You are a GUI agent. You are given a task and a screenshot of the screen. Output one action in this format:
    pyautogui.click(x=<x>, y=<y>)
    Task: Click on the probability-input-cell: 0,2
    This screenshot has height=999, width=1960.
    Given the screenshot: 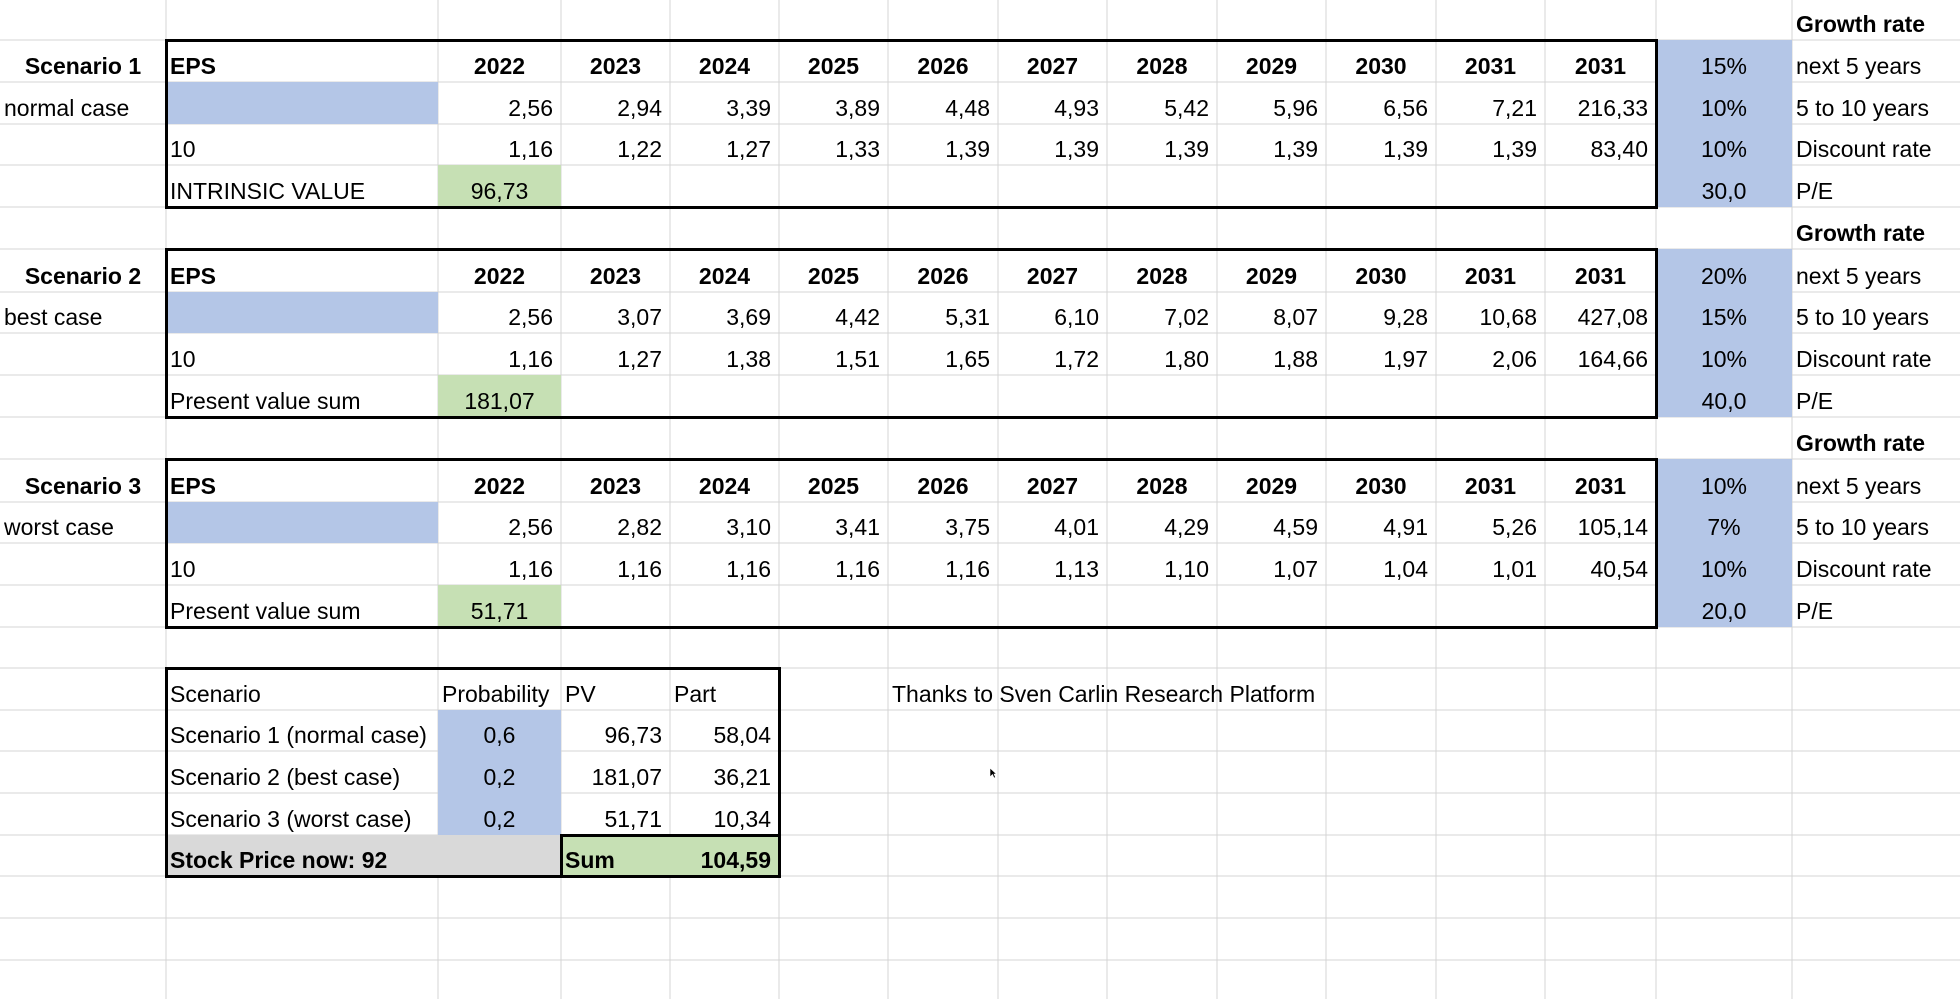 What is the action you would take?
    pyautogui.click(x=499, y=772)
    